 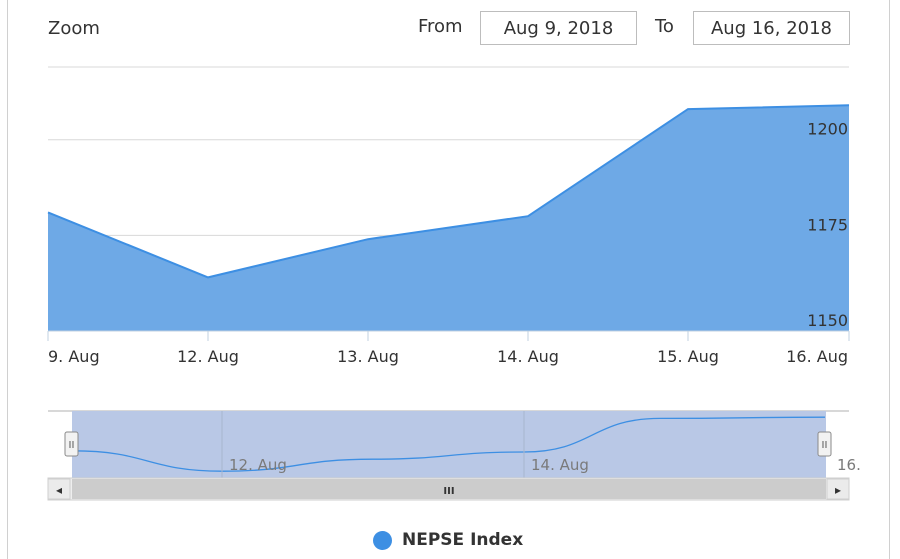 I want to click on scroll-right-arrow-icon: ▸, so click(x=838, y=490).